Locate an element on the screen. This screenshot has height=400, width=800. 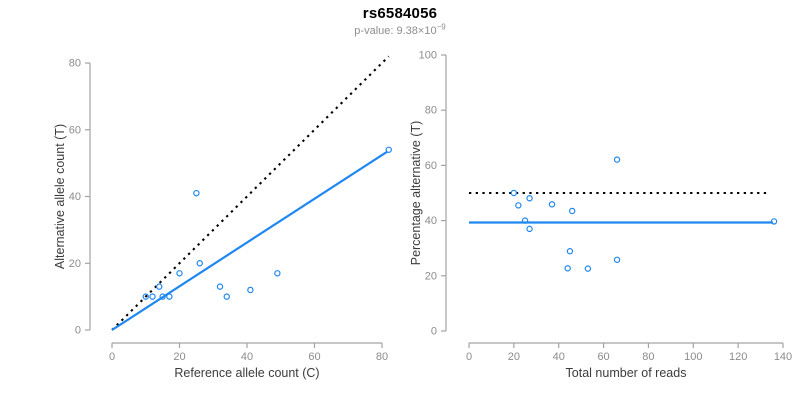
y-axis-title: Percentage alternative (T) is located at coordinates (416, 193).